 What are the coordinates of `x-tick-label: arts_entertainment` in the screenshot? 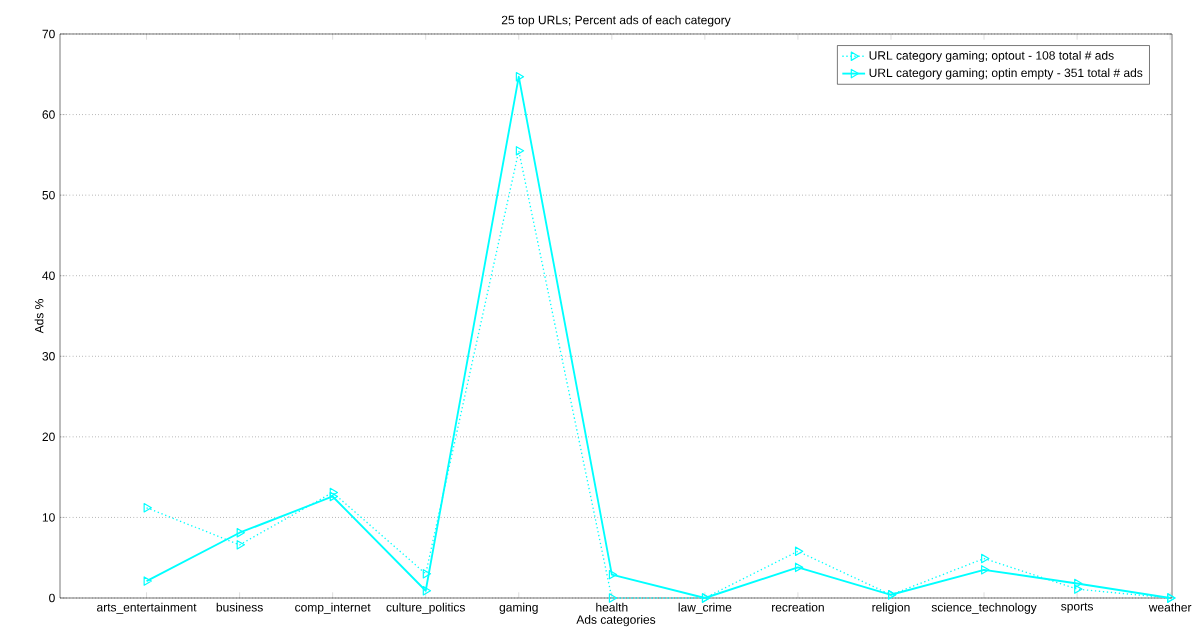 It's located at (147, 608).